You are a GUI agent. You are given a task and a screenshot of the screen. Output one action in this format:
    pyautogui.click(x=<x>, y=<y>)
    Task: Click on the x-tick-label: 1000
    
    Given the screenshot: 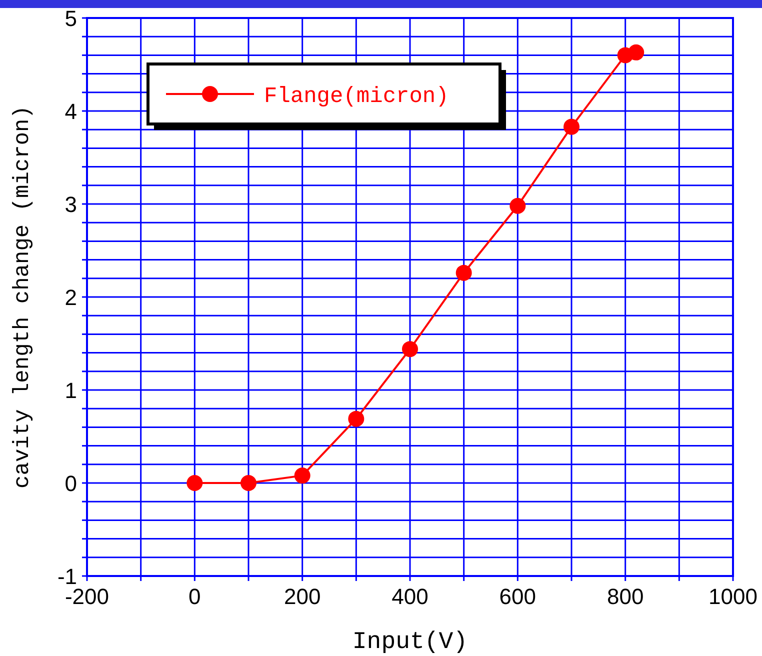 What is the action you would take?
    pyautogui.click(x=733, y=596)
    